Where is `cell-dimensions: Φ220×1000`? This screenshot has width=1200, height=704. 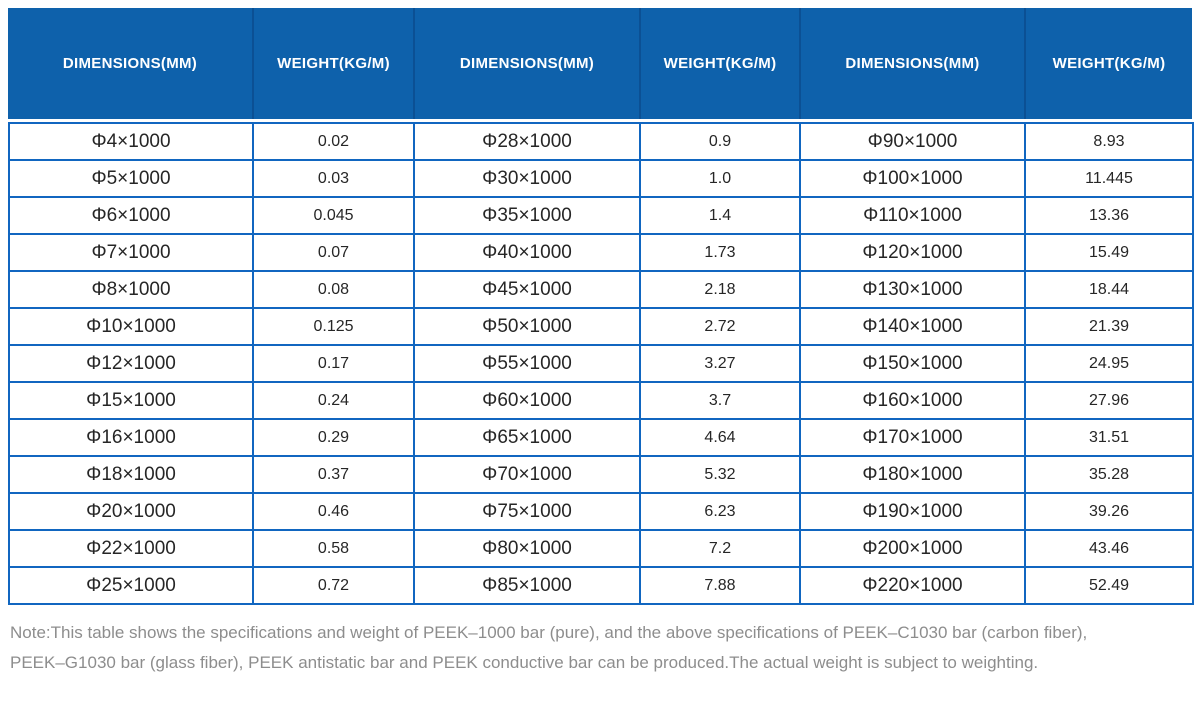 cell-dimensions: Φ220×1000 is located at coordinates (912, 585).